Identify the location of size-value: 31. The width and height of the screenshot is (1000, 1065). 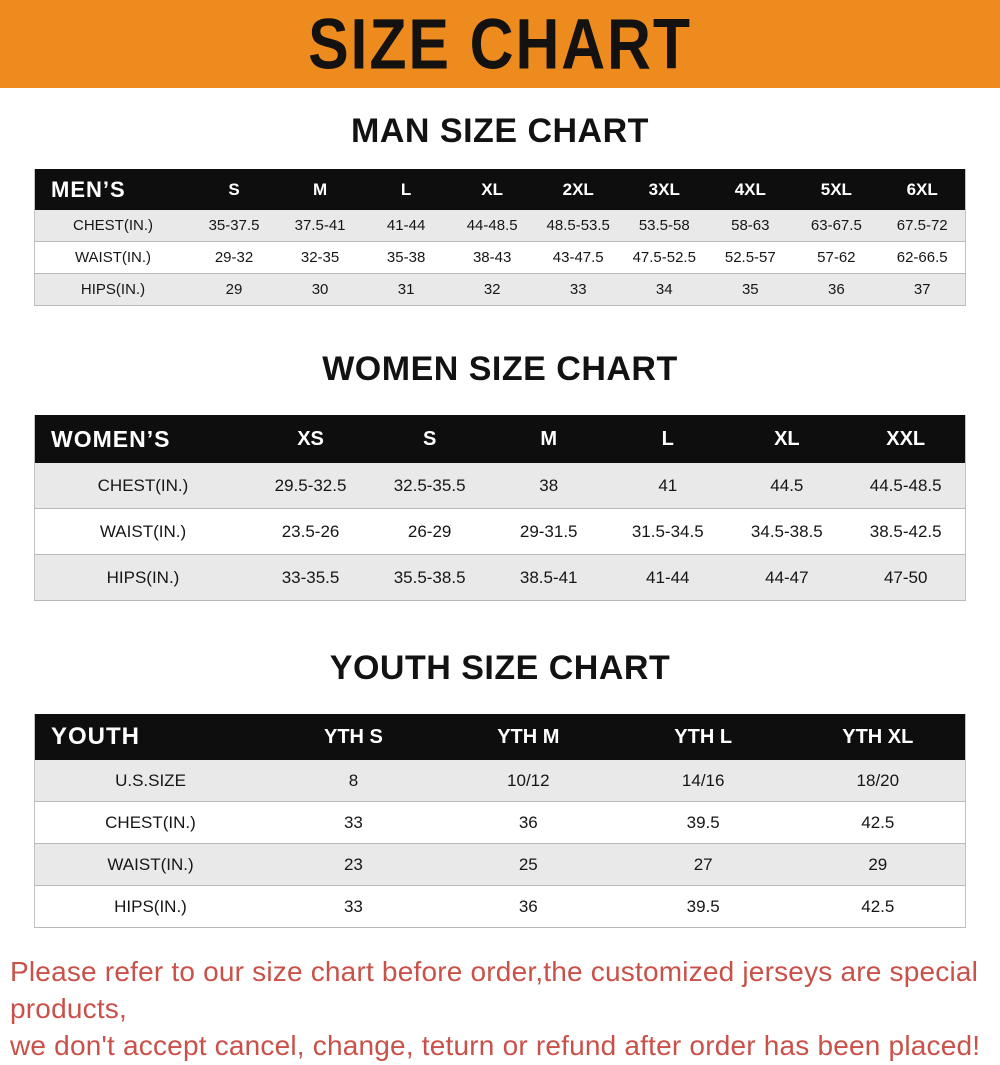
(406, 289).